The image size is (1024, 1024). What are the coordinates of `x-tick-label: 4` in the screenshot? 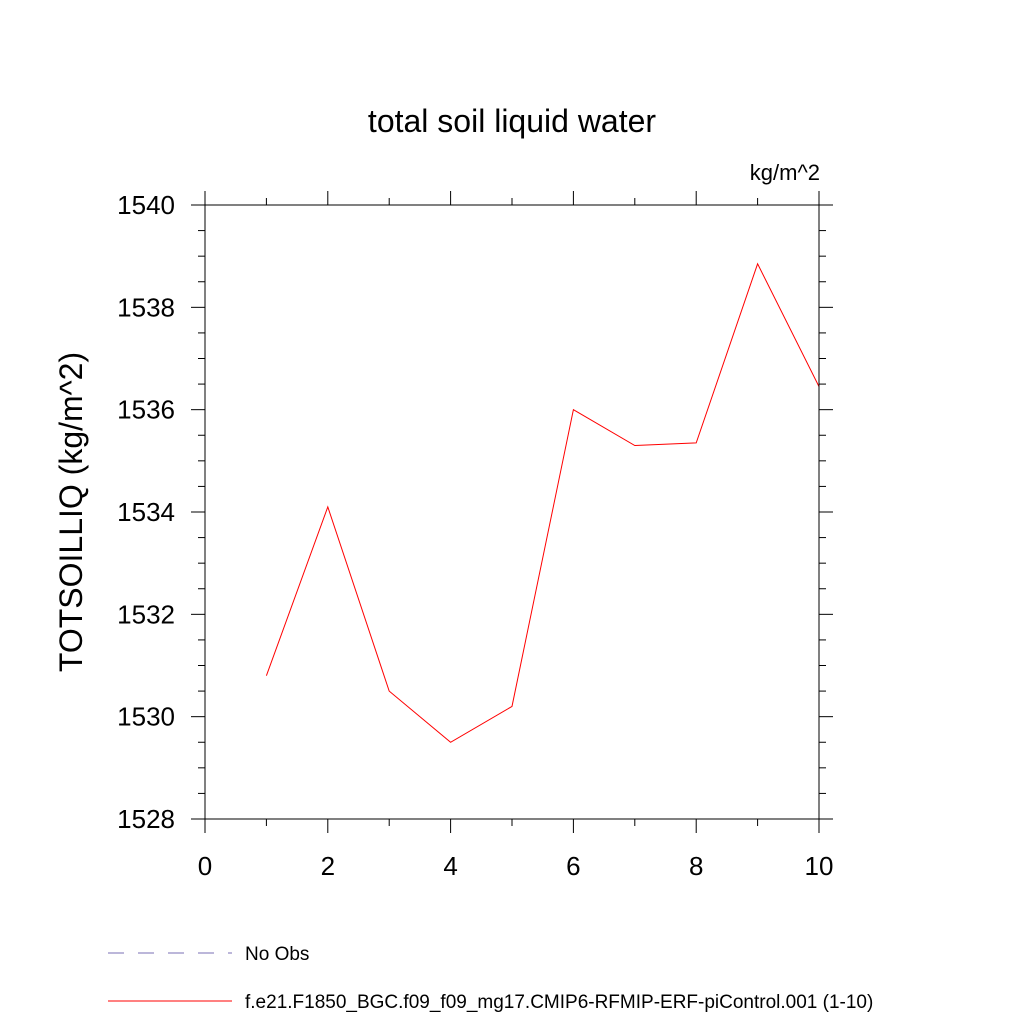 It's located at (450, 866).